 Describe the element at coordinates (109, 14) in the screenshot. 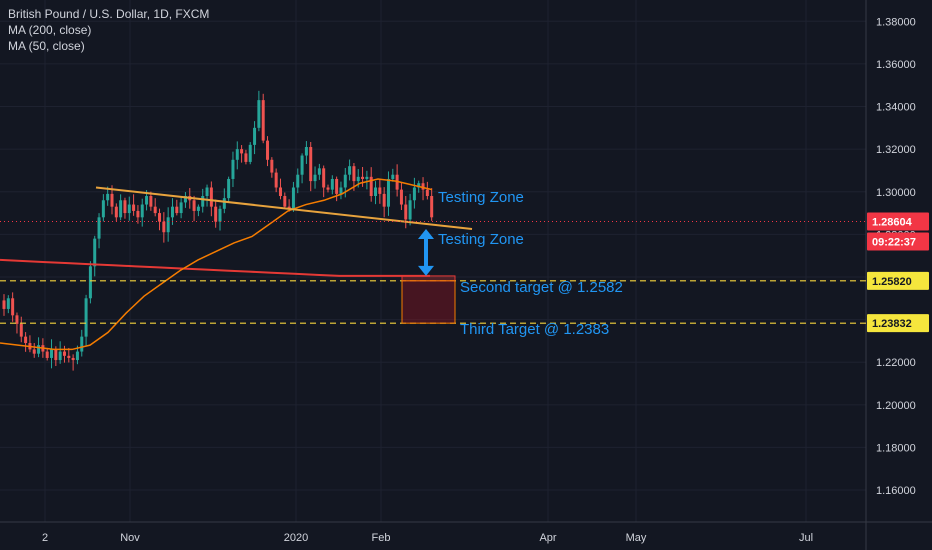

I see `symbol-title: British Pound / U.S. Dollar, 1D, FXCM` at that location.